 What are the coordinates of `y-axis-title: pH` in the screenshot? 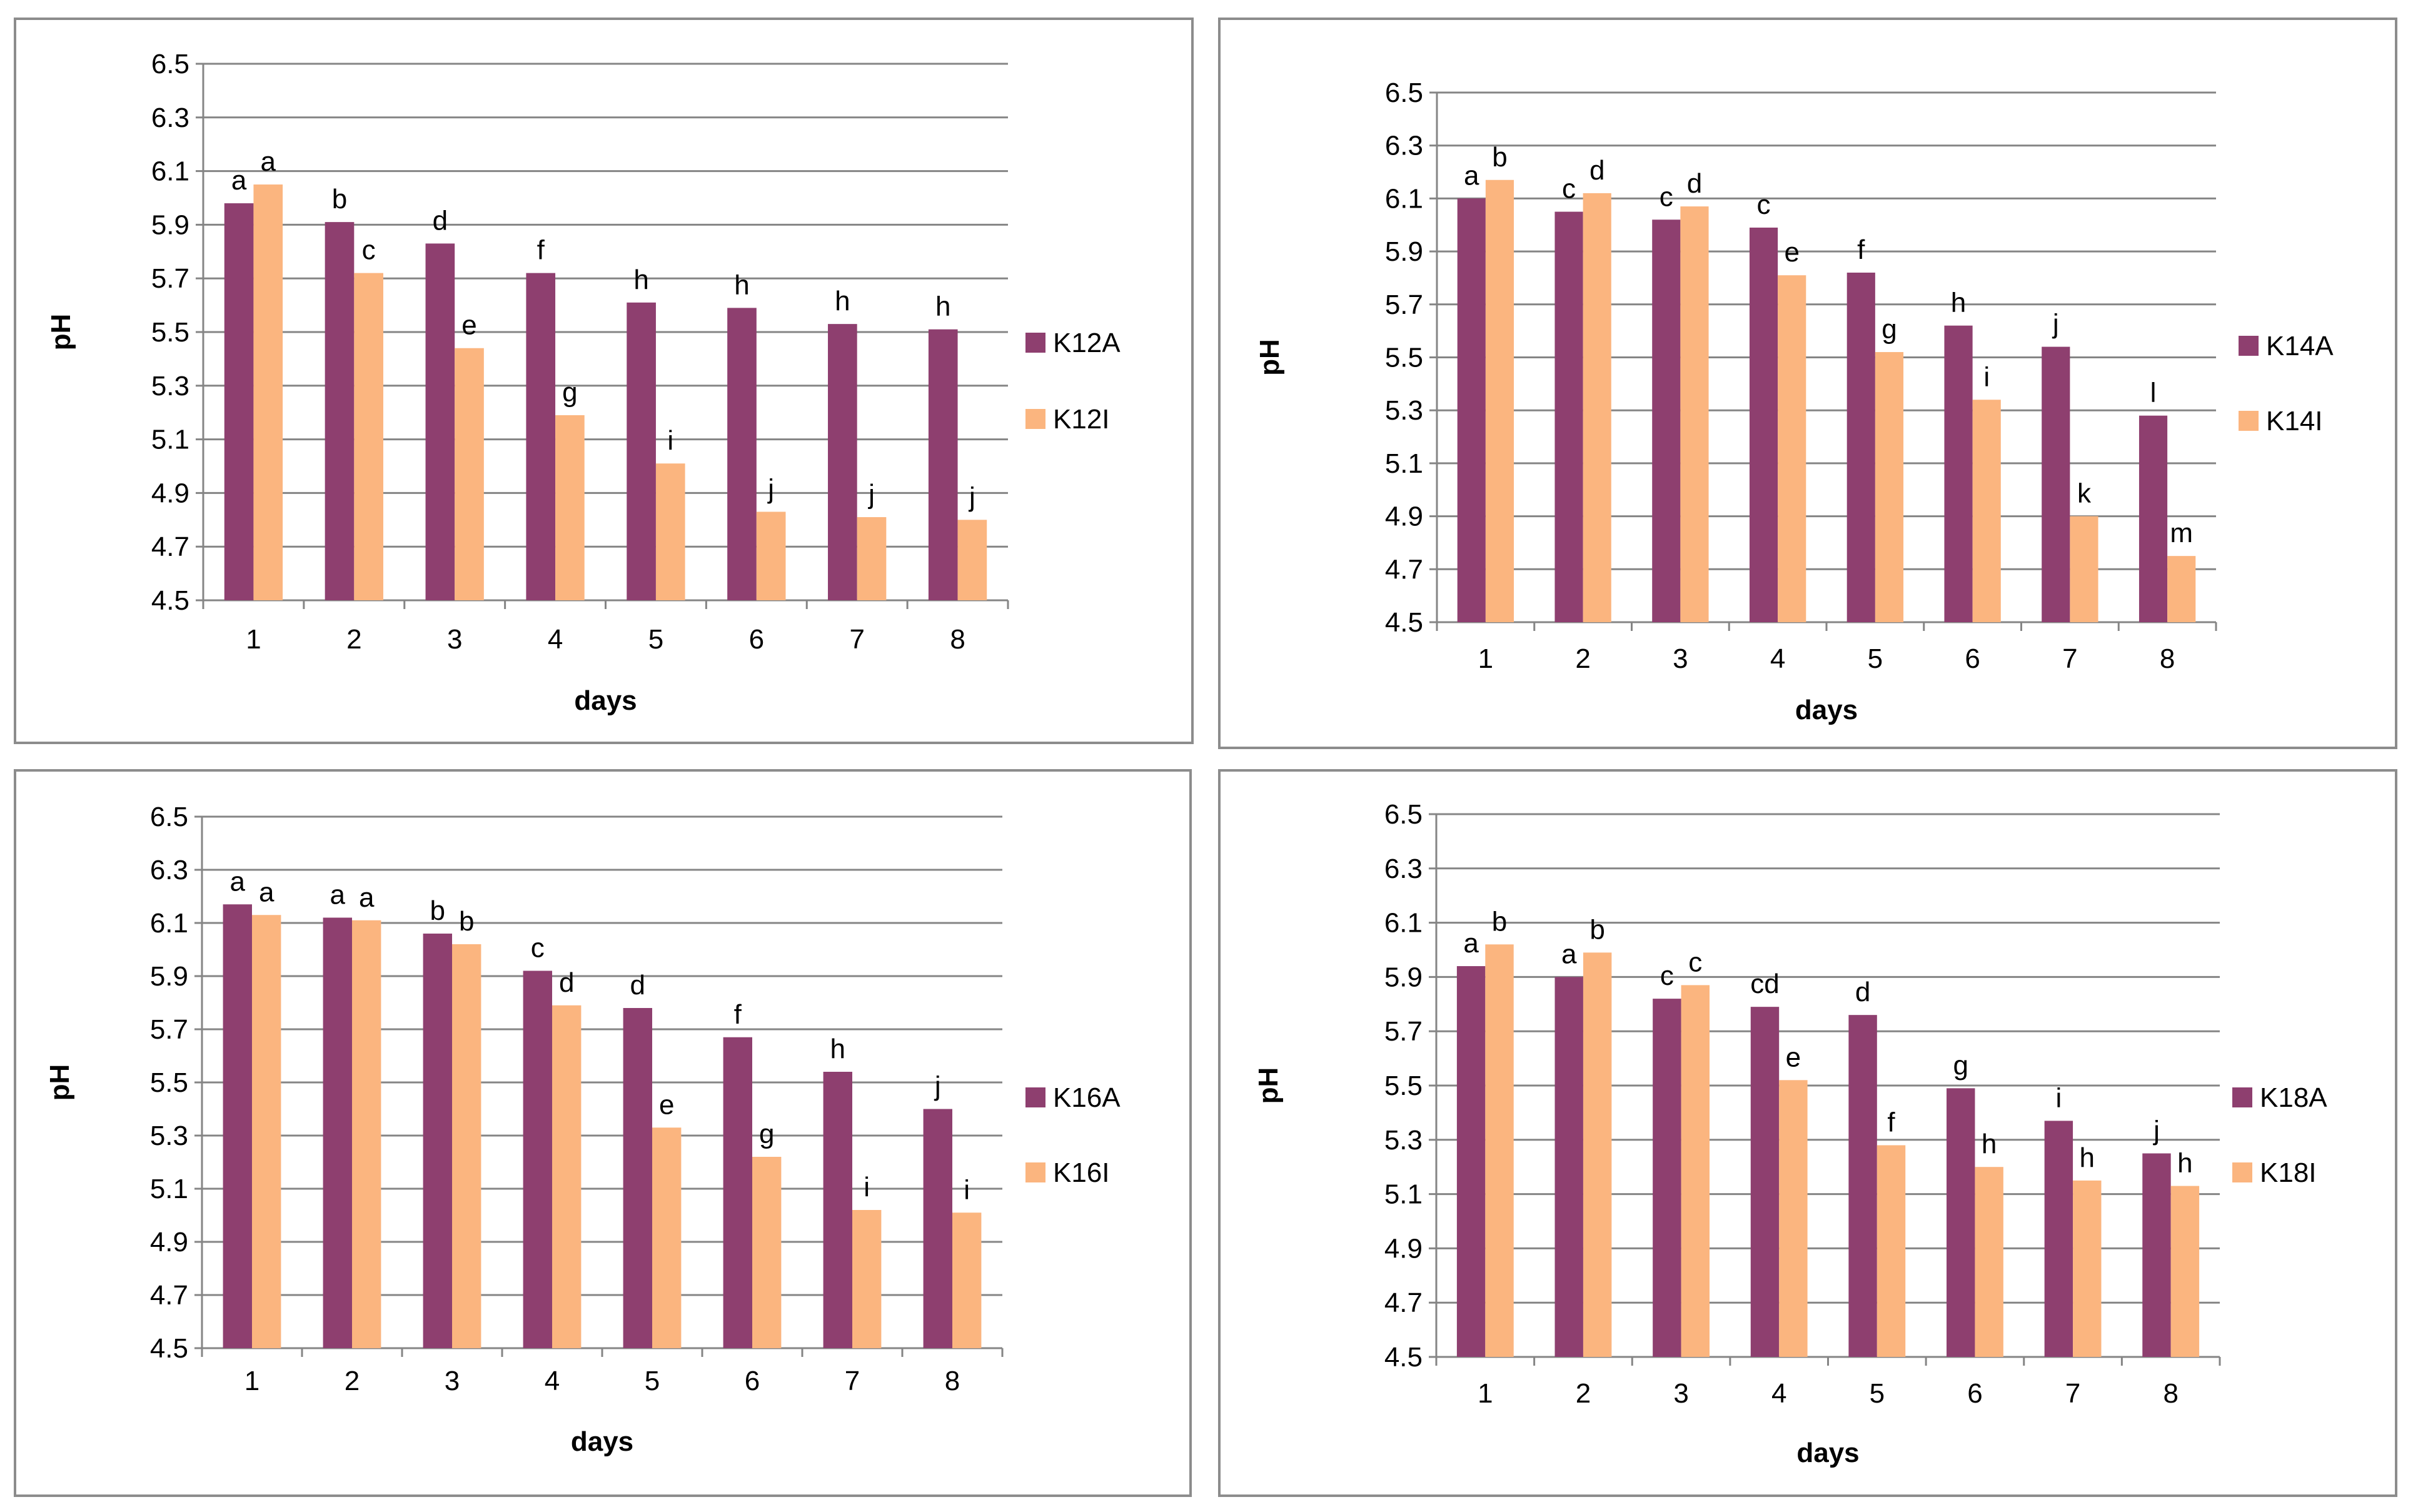 It's located at (1268, 1086).